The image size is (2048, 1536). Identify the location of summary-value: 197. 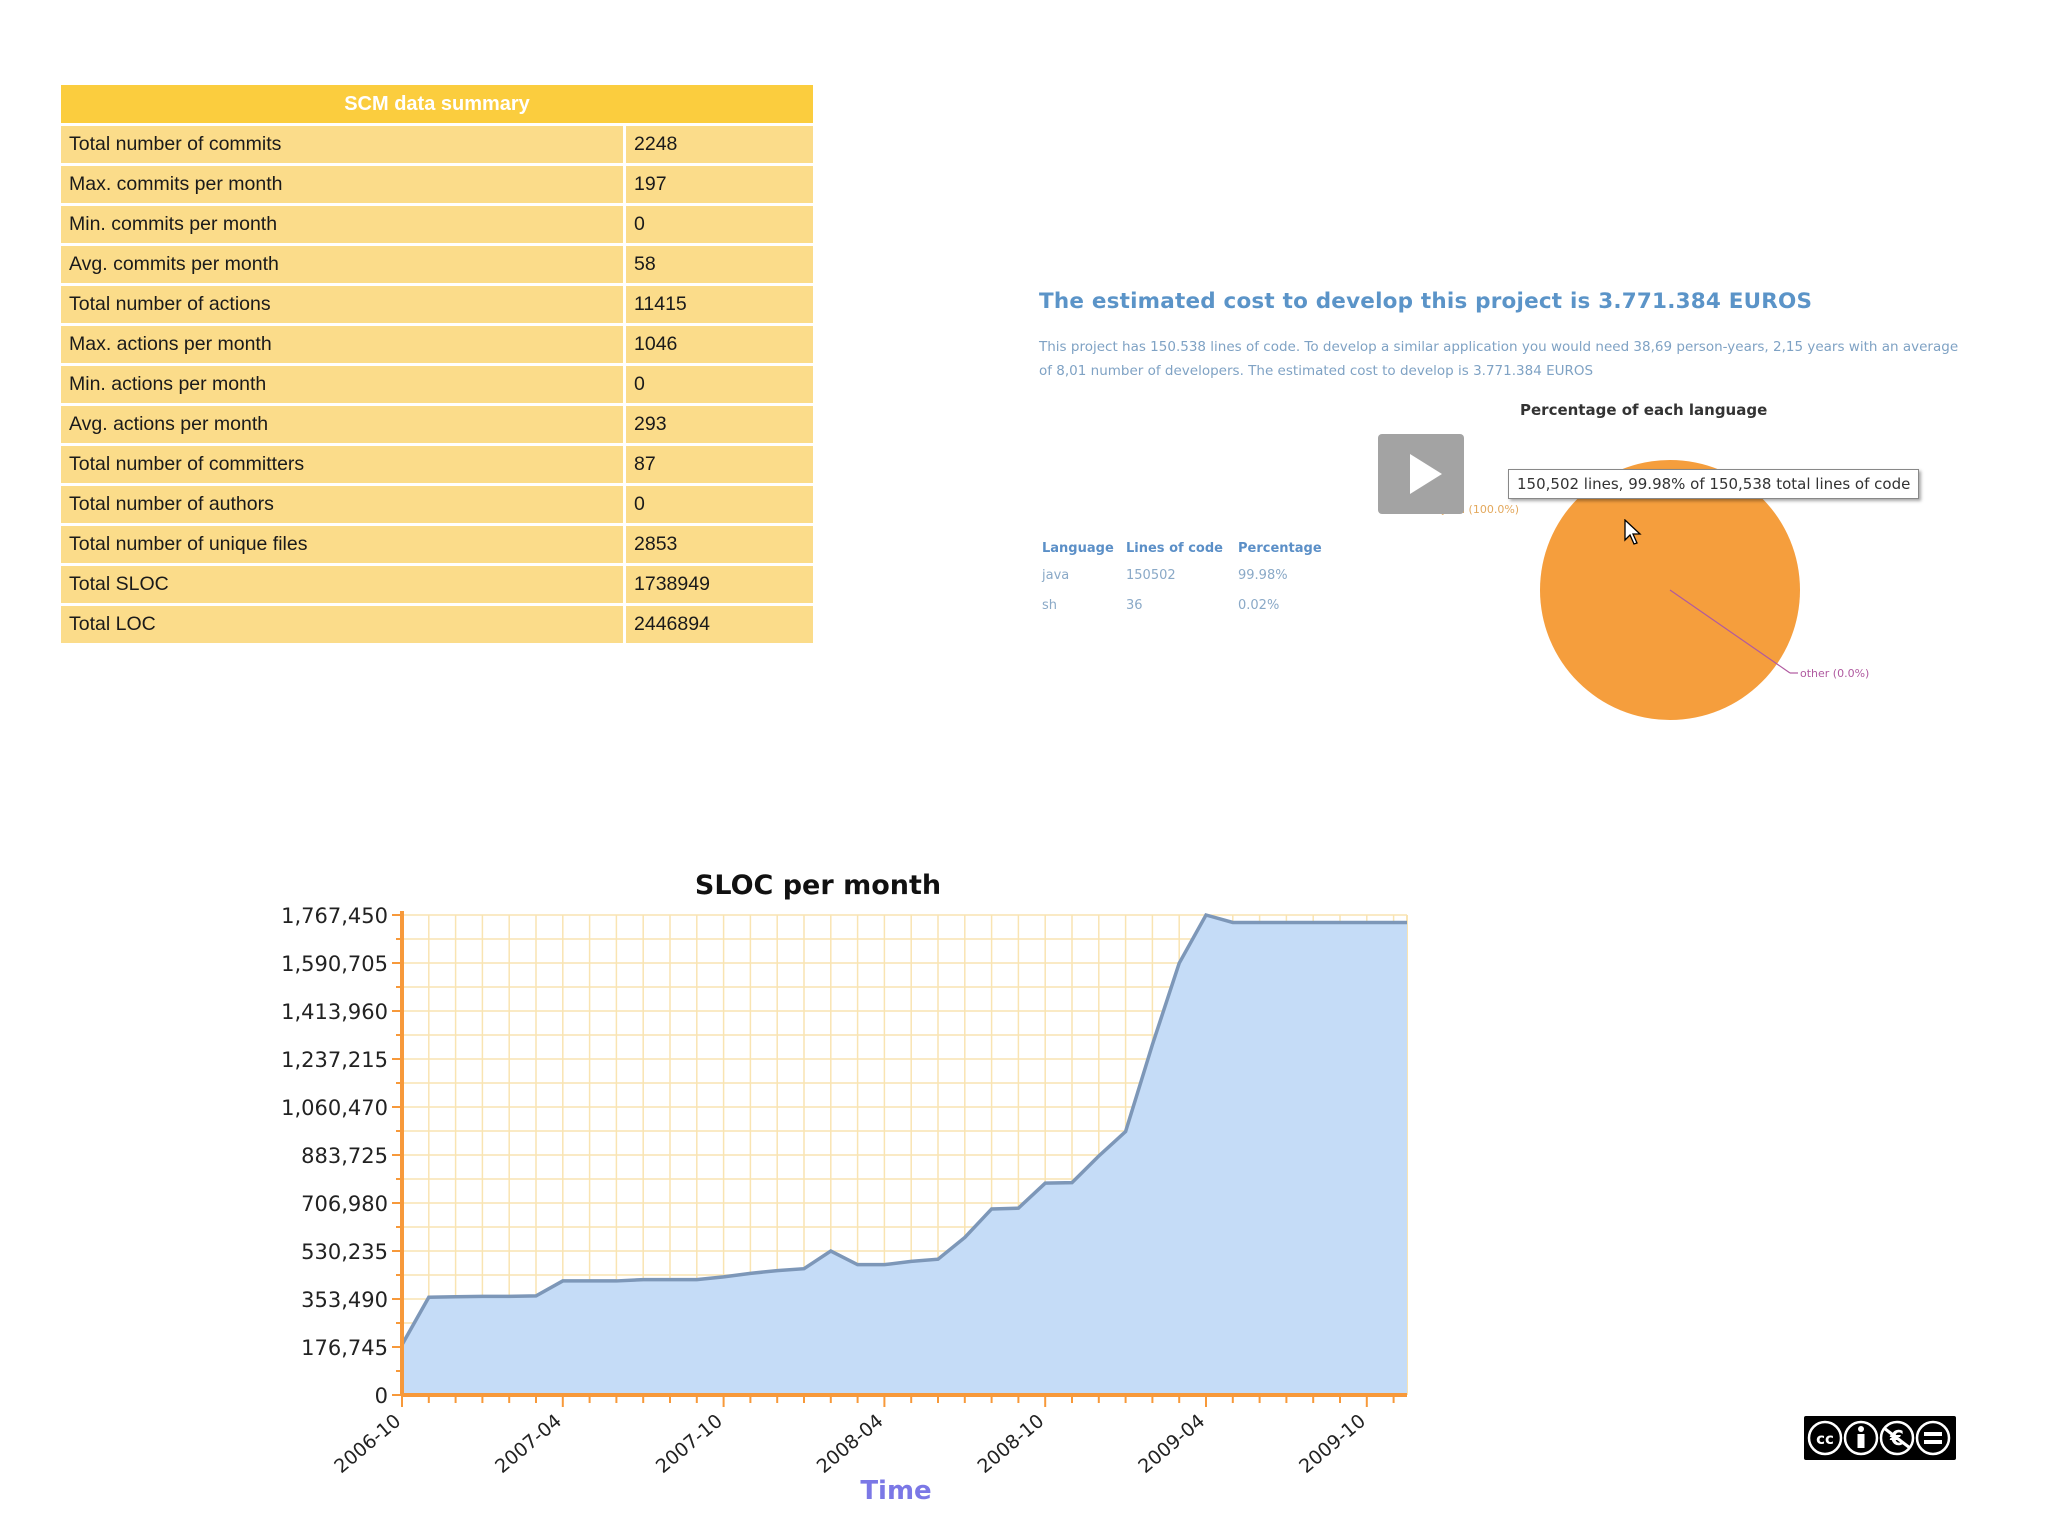
(719, 184).